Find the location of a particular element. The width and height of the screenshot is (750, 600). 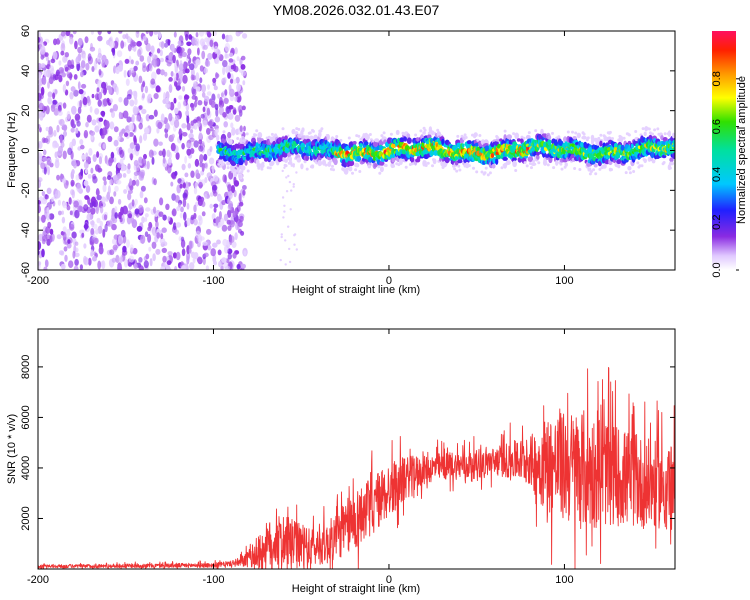

spectrogram-x-axis-title: Height of straight line (km) is located at coordinates (356, 290).